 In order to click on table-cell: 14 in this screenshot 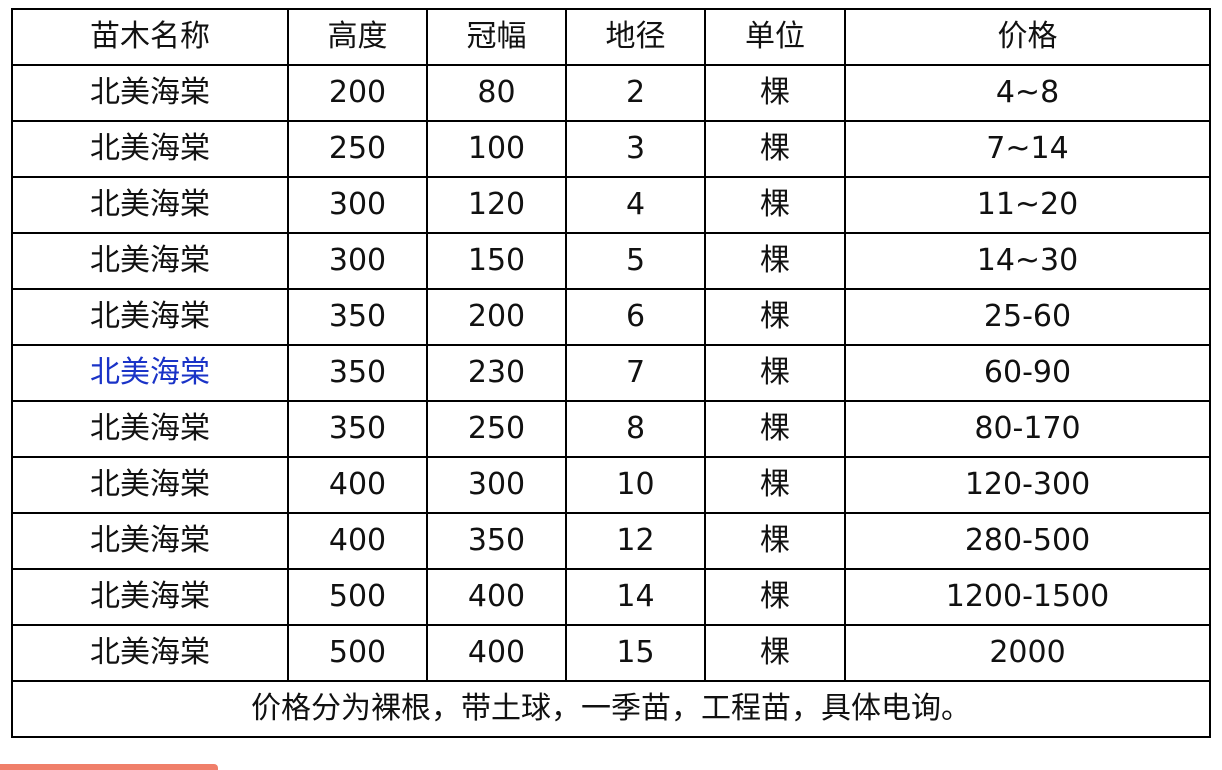, I will do `click(635, 597)`.